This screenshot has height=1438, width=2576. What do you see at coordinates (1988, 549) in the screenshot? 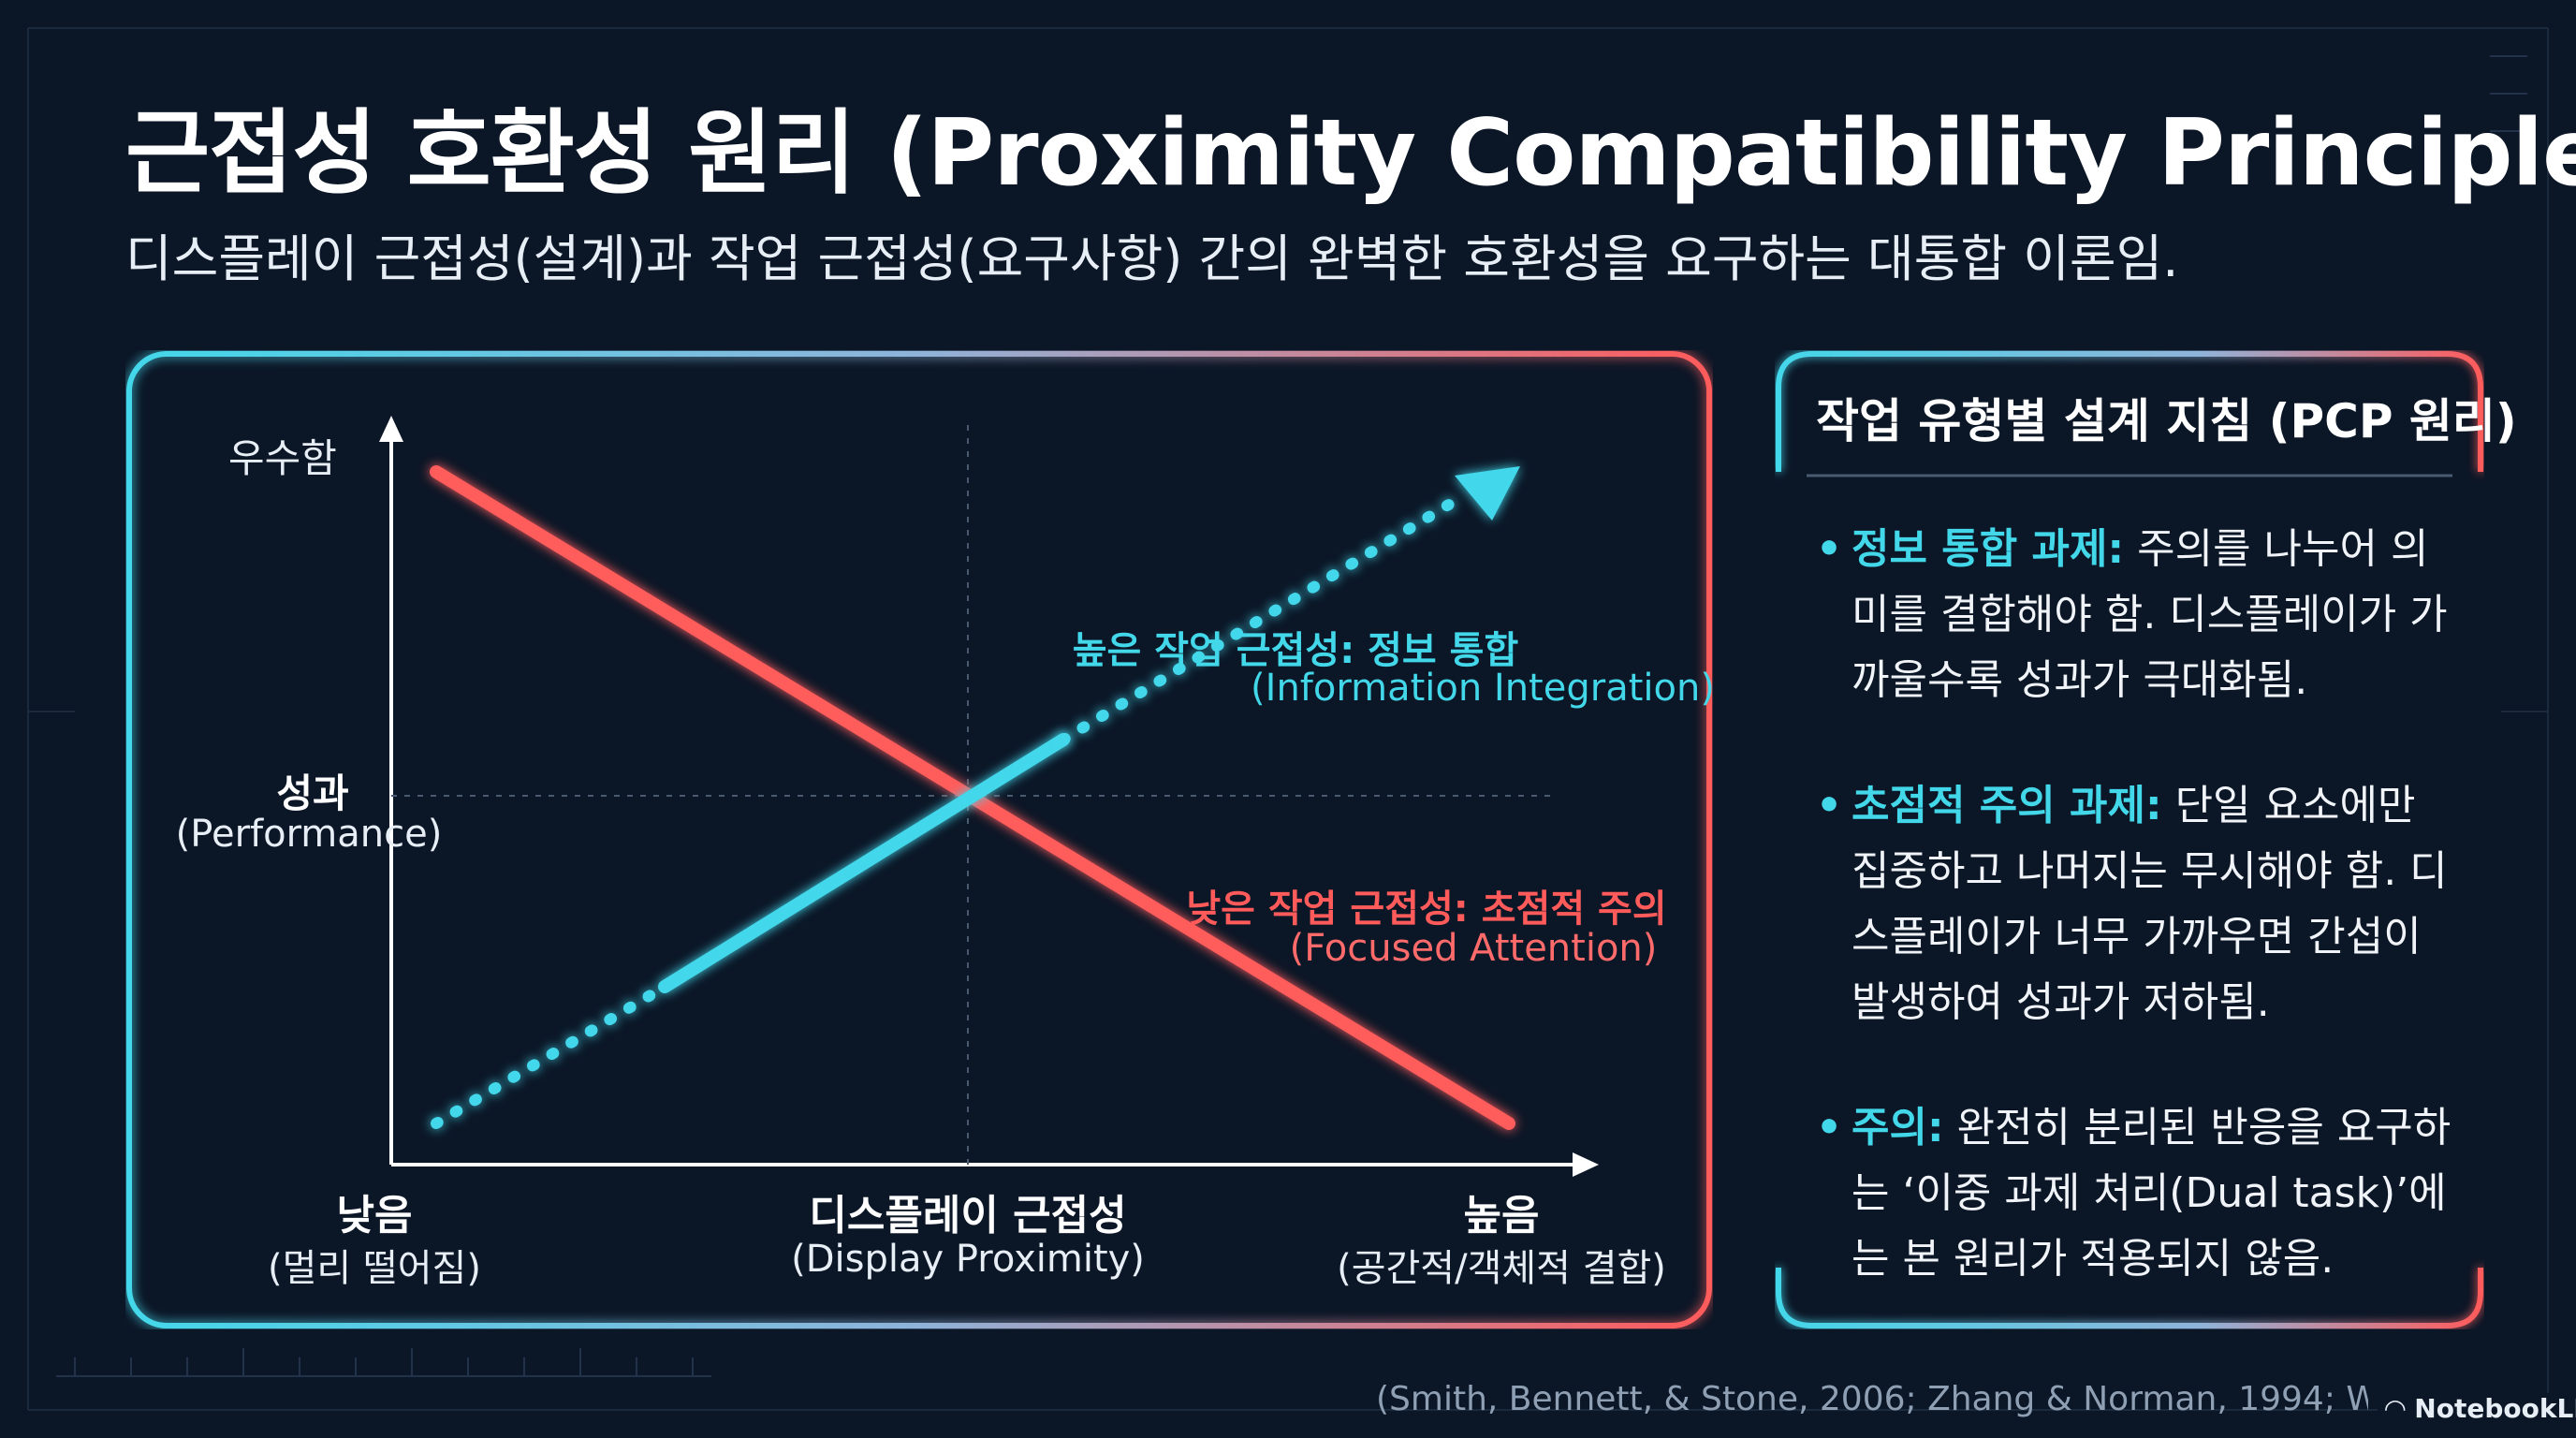
I see `guide-item-term: 정보 통합 과제:` at bounding box center [1988, 549].